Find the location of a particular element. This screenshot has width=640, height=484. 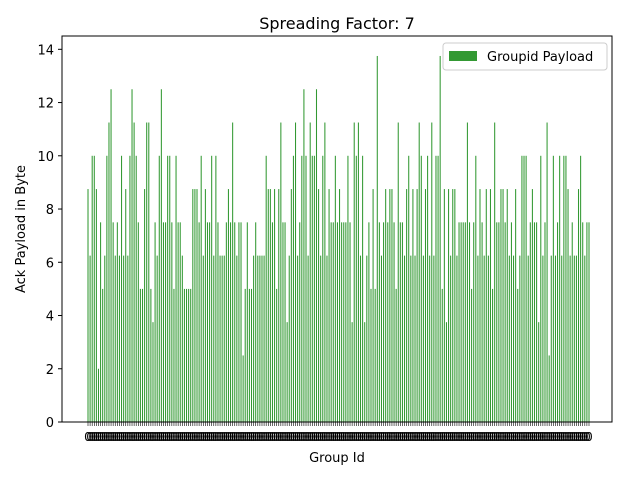

legend-swatch is located at coordinates (463, 56).